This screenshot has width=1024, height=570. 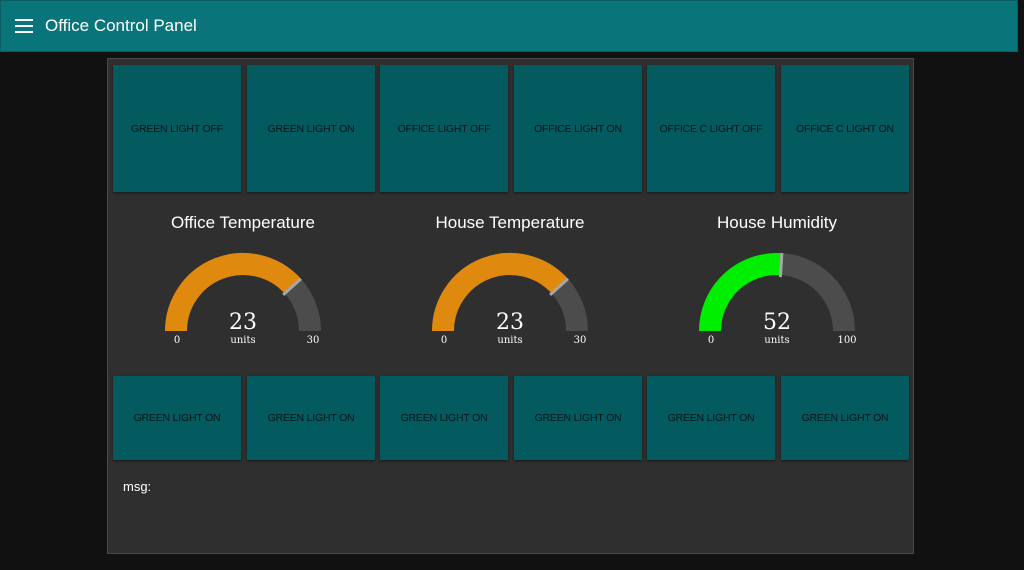 I want to click on top-toolbar: Office Control Panel, so click(x=509, y=26).